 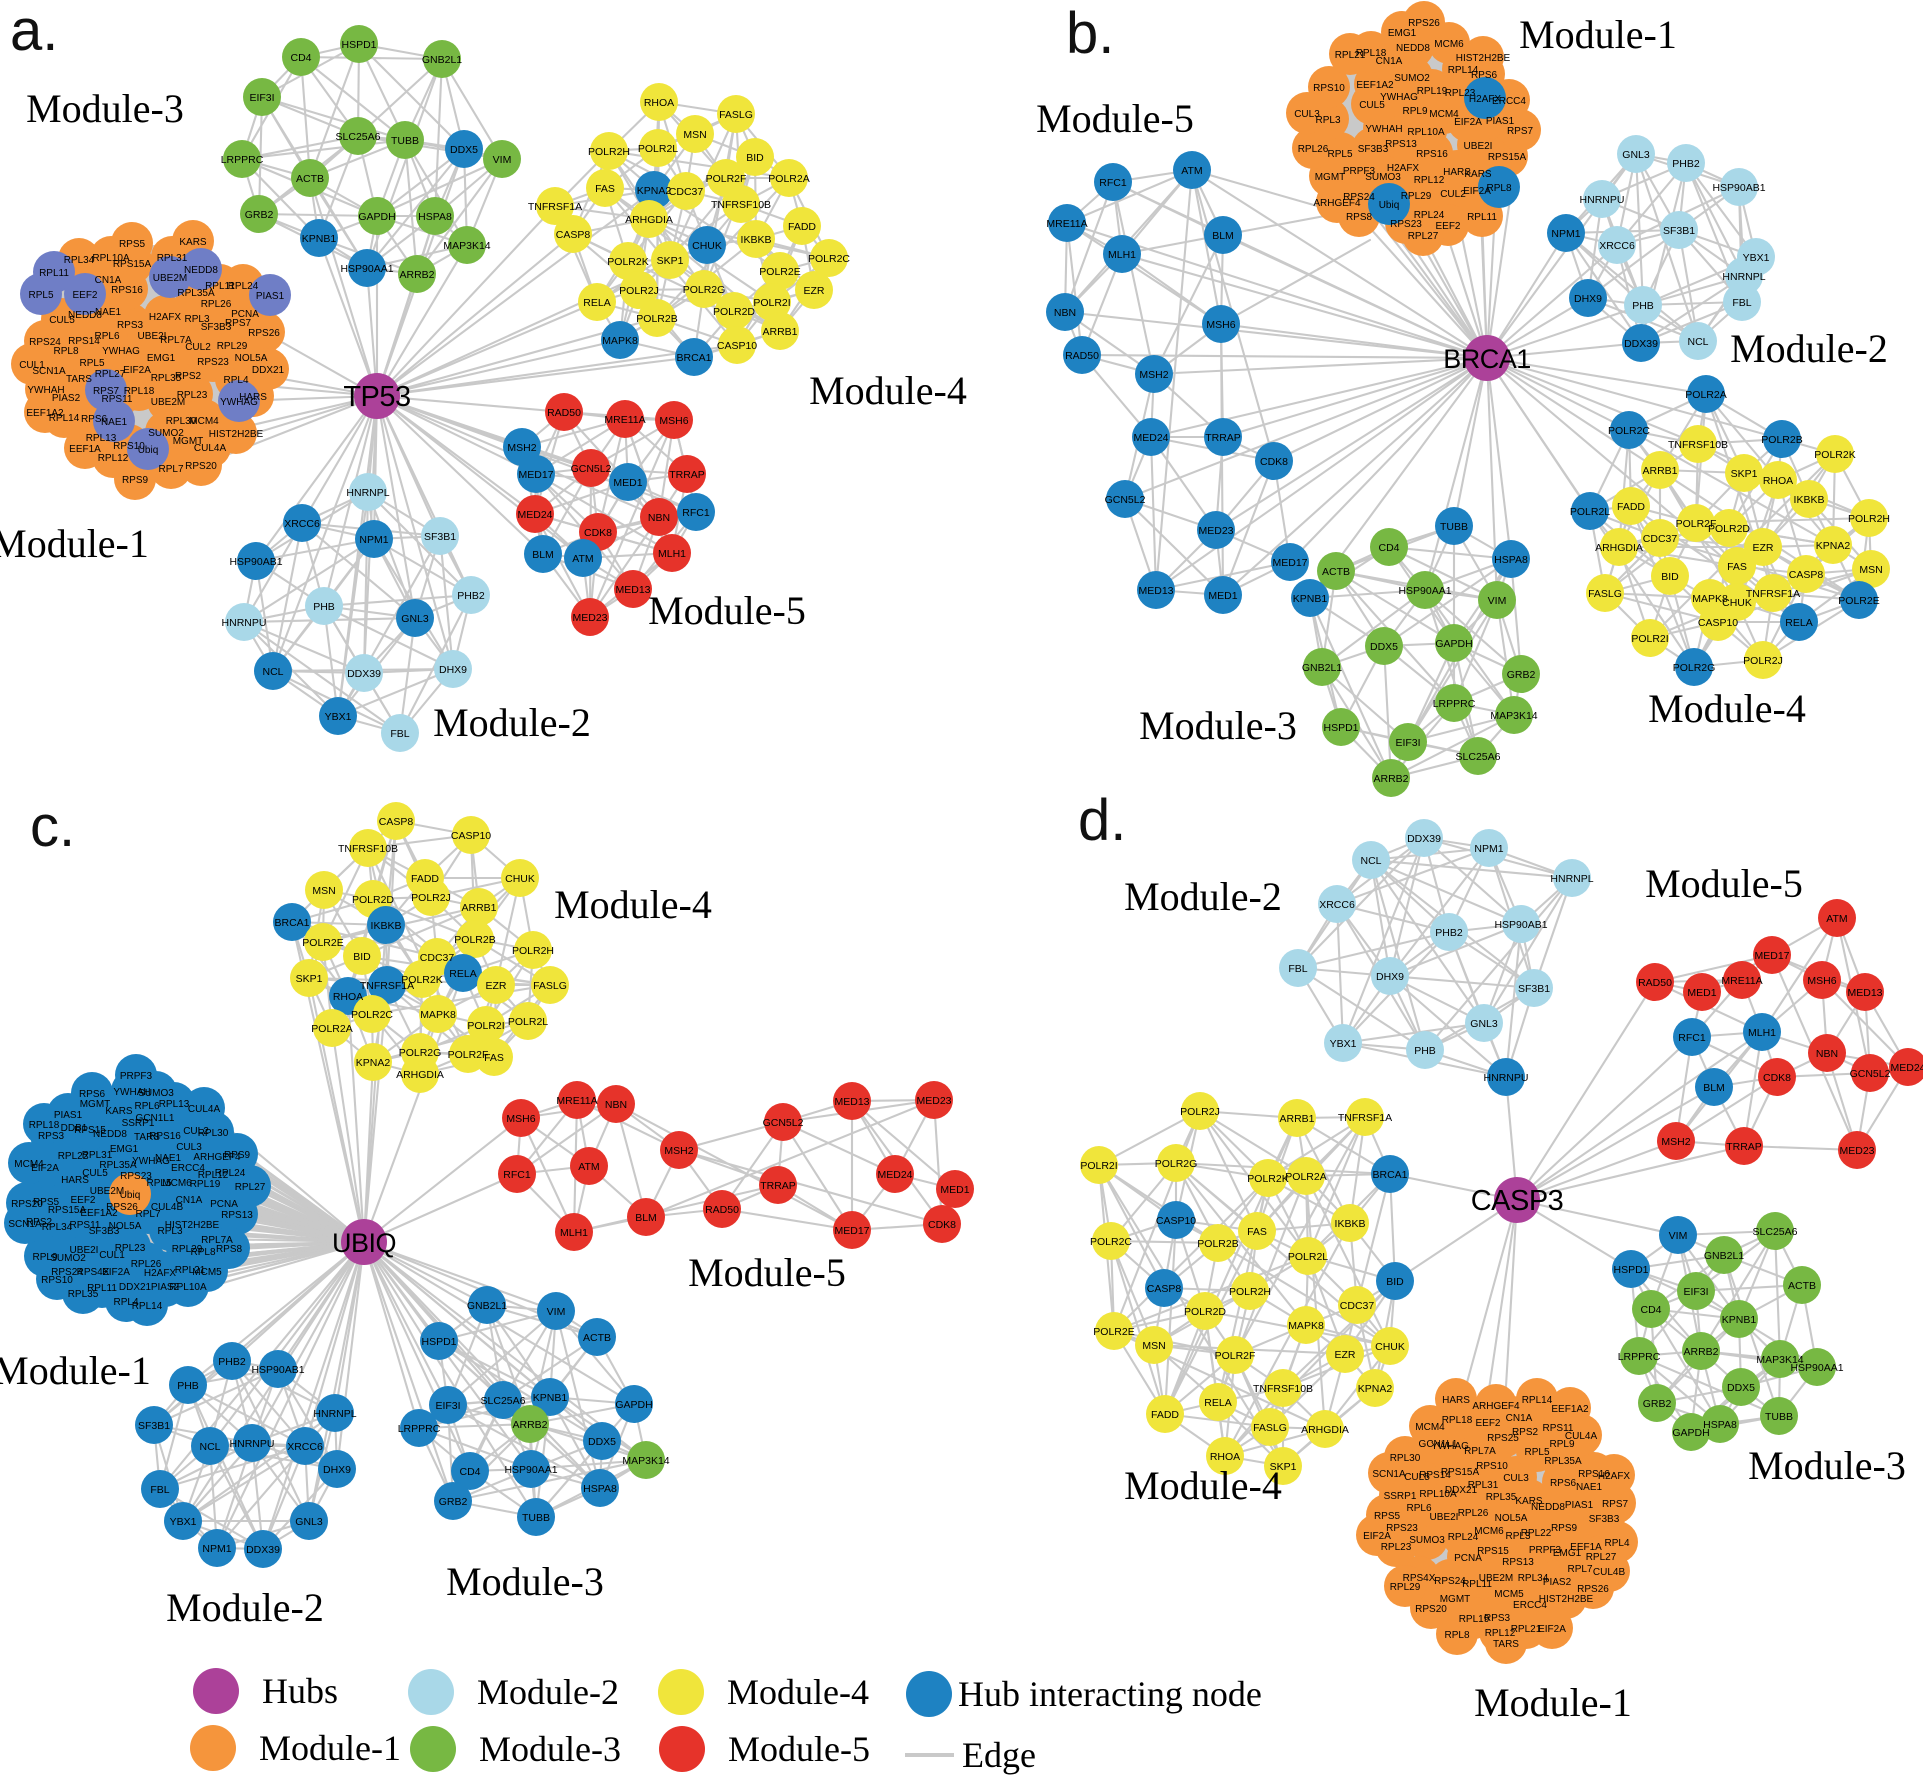 I want to click on svg-text: RFC1, so click(x=696, y=513).